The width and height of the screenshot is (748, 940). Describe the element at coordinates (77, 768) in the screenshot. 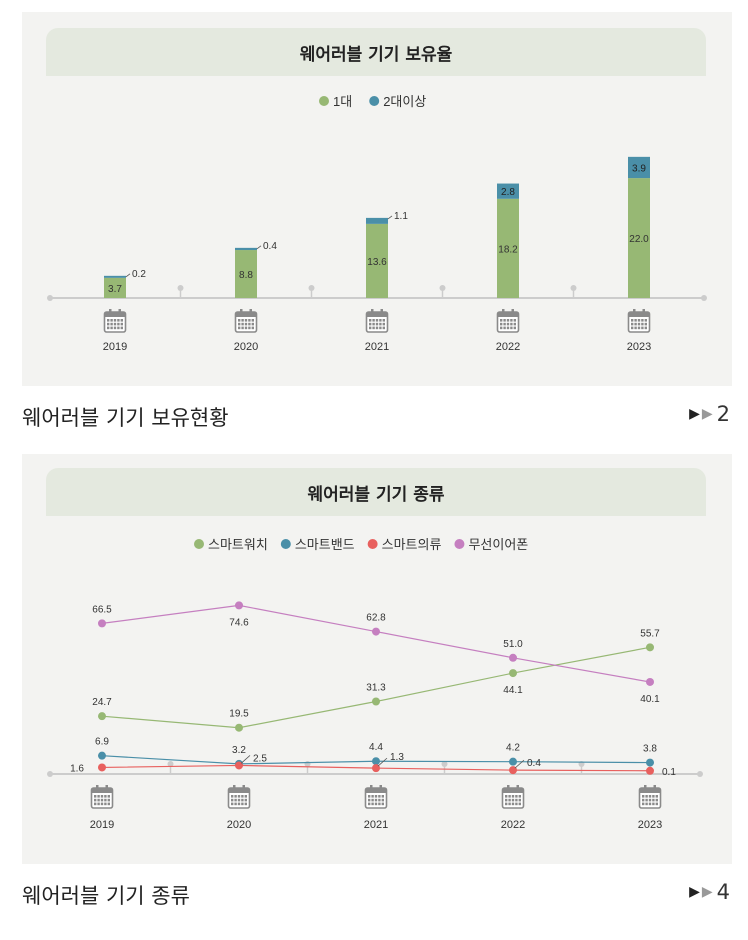

I see `data-value-label: 1.6` at that location.